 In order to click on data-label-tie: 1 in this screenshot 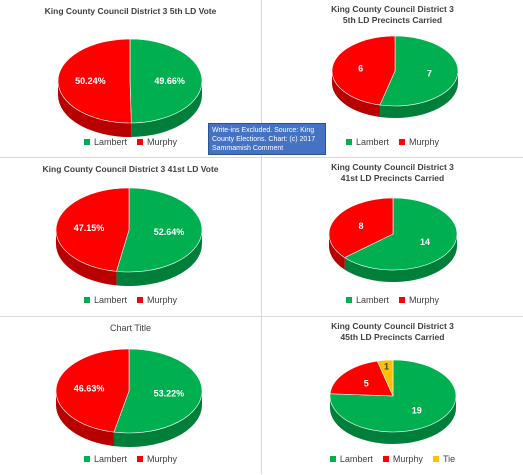, I will do `click(386, 367)`.